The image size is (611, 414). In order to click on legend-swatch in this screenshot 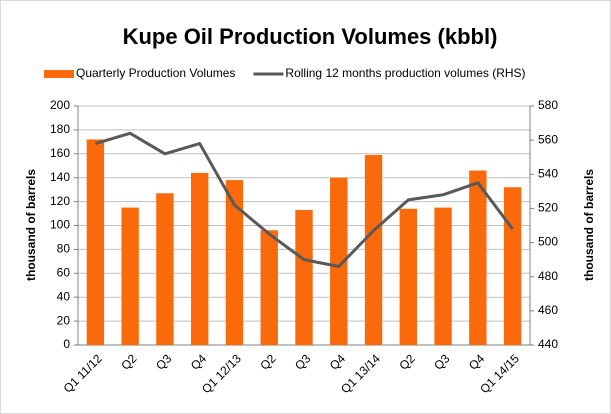, I will do `click(59, 74)`.